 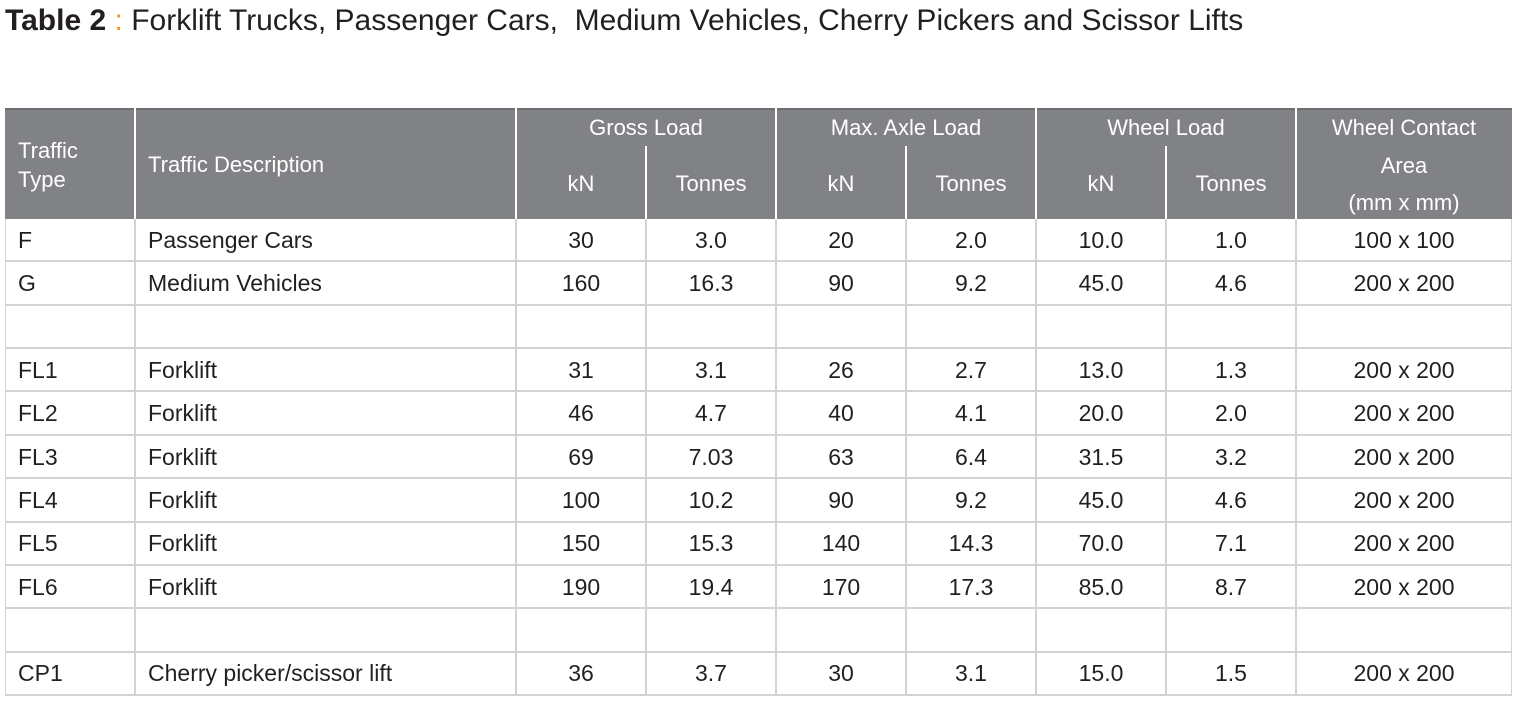 I want to click on cell: Cherry picker/scissor lift, so click(x=270, y=673).